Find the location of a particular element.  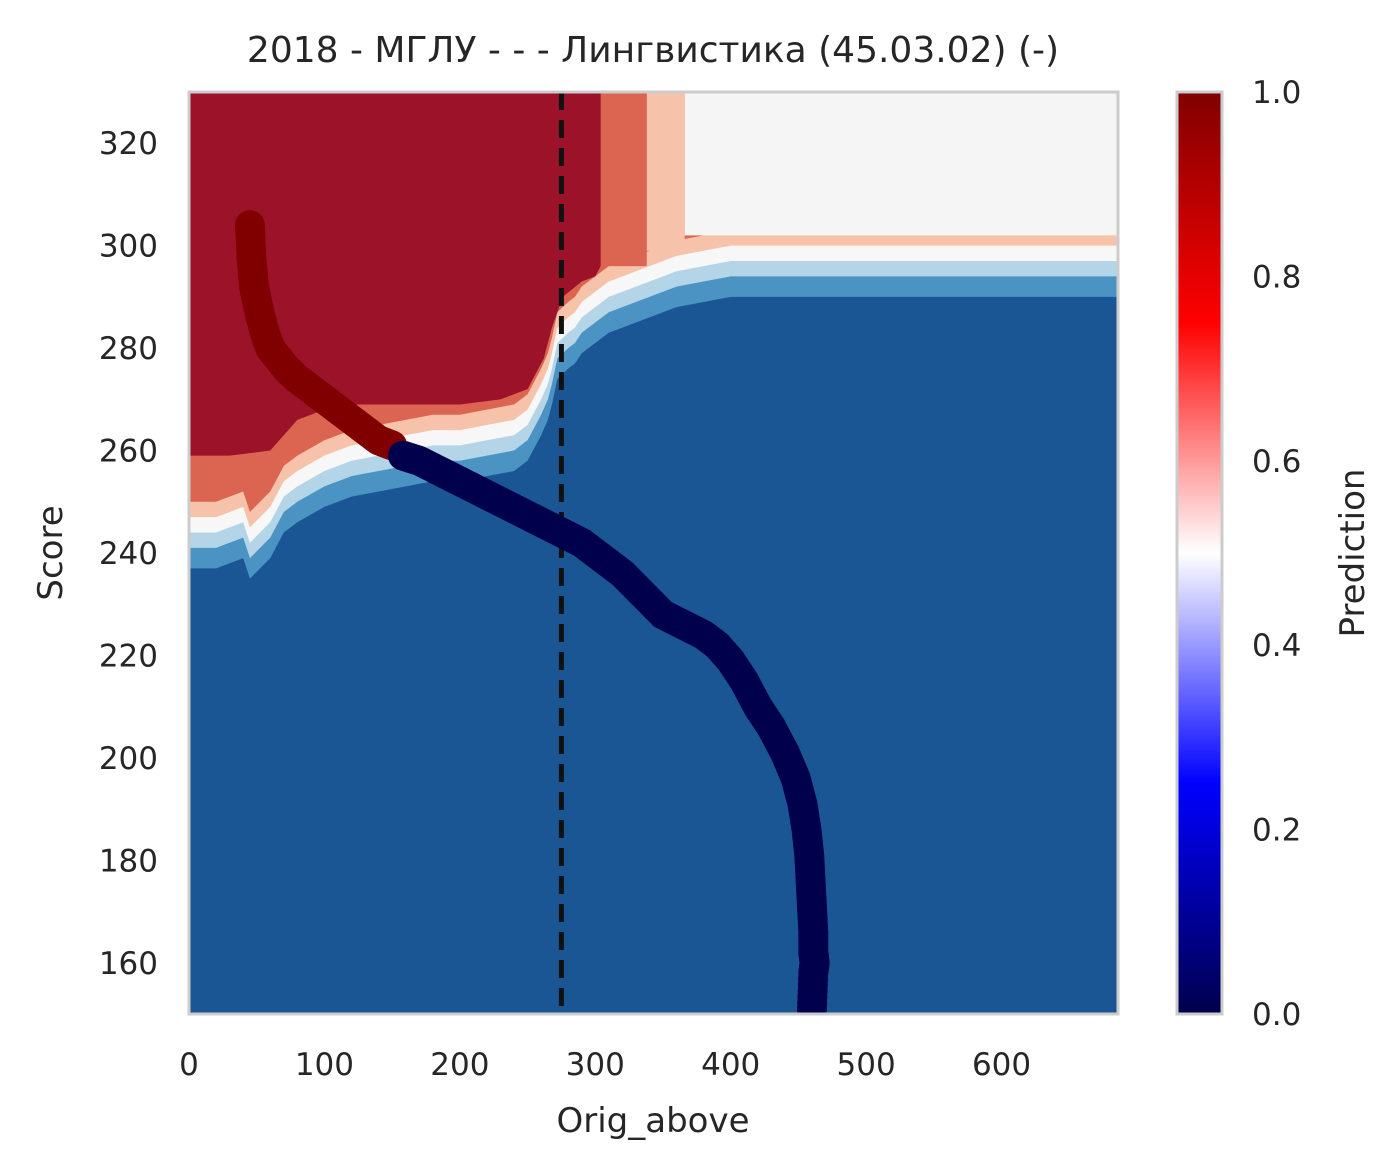

y-tick-label: 300 is located at coordinates (128, 247).